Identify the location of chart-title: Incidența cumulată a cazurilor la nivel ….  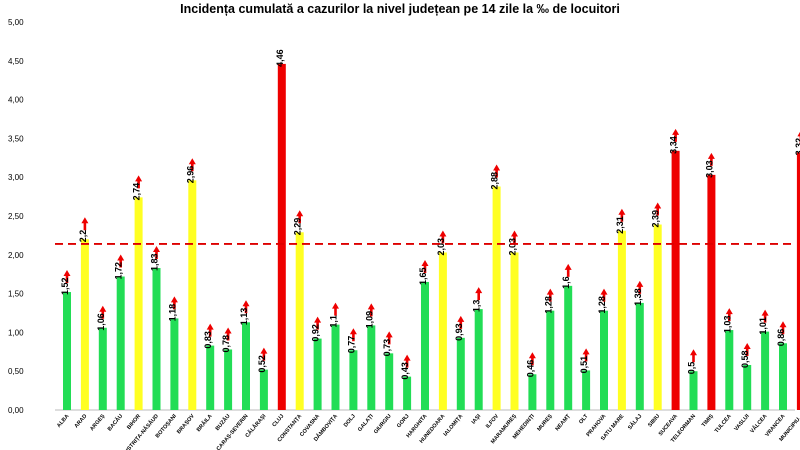
(400, 9).